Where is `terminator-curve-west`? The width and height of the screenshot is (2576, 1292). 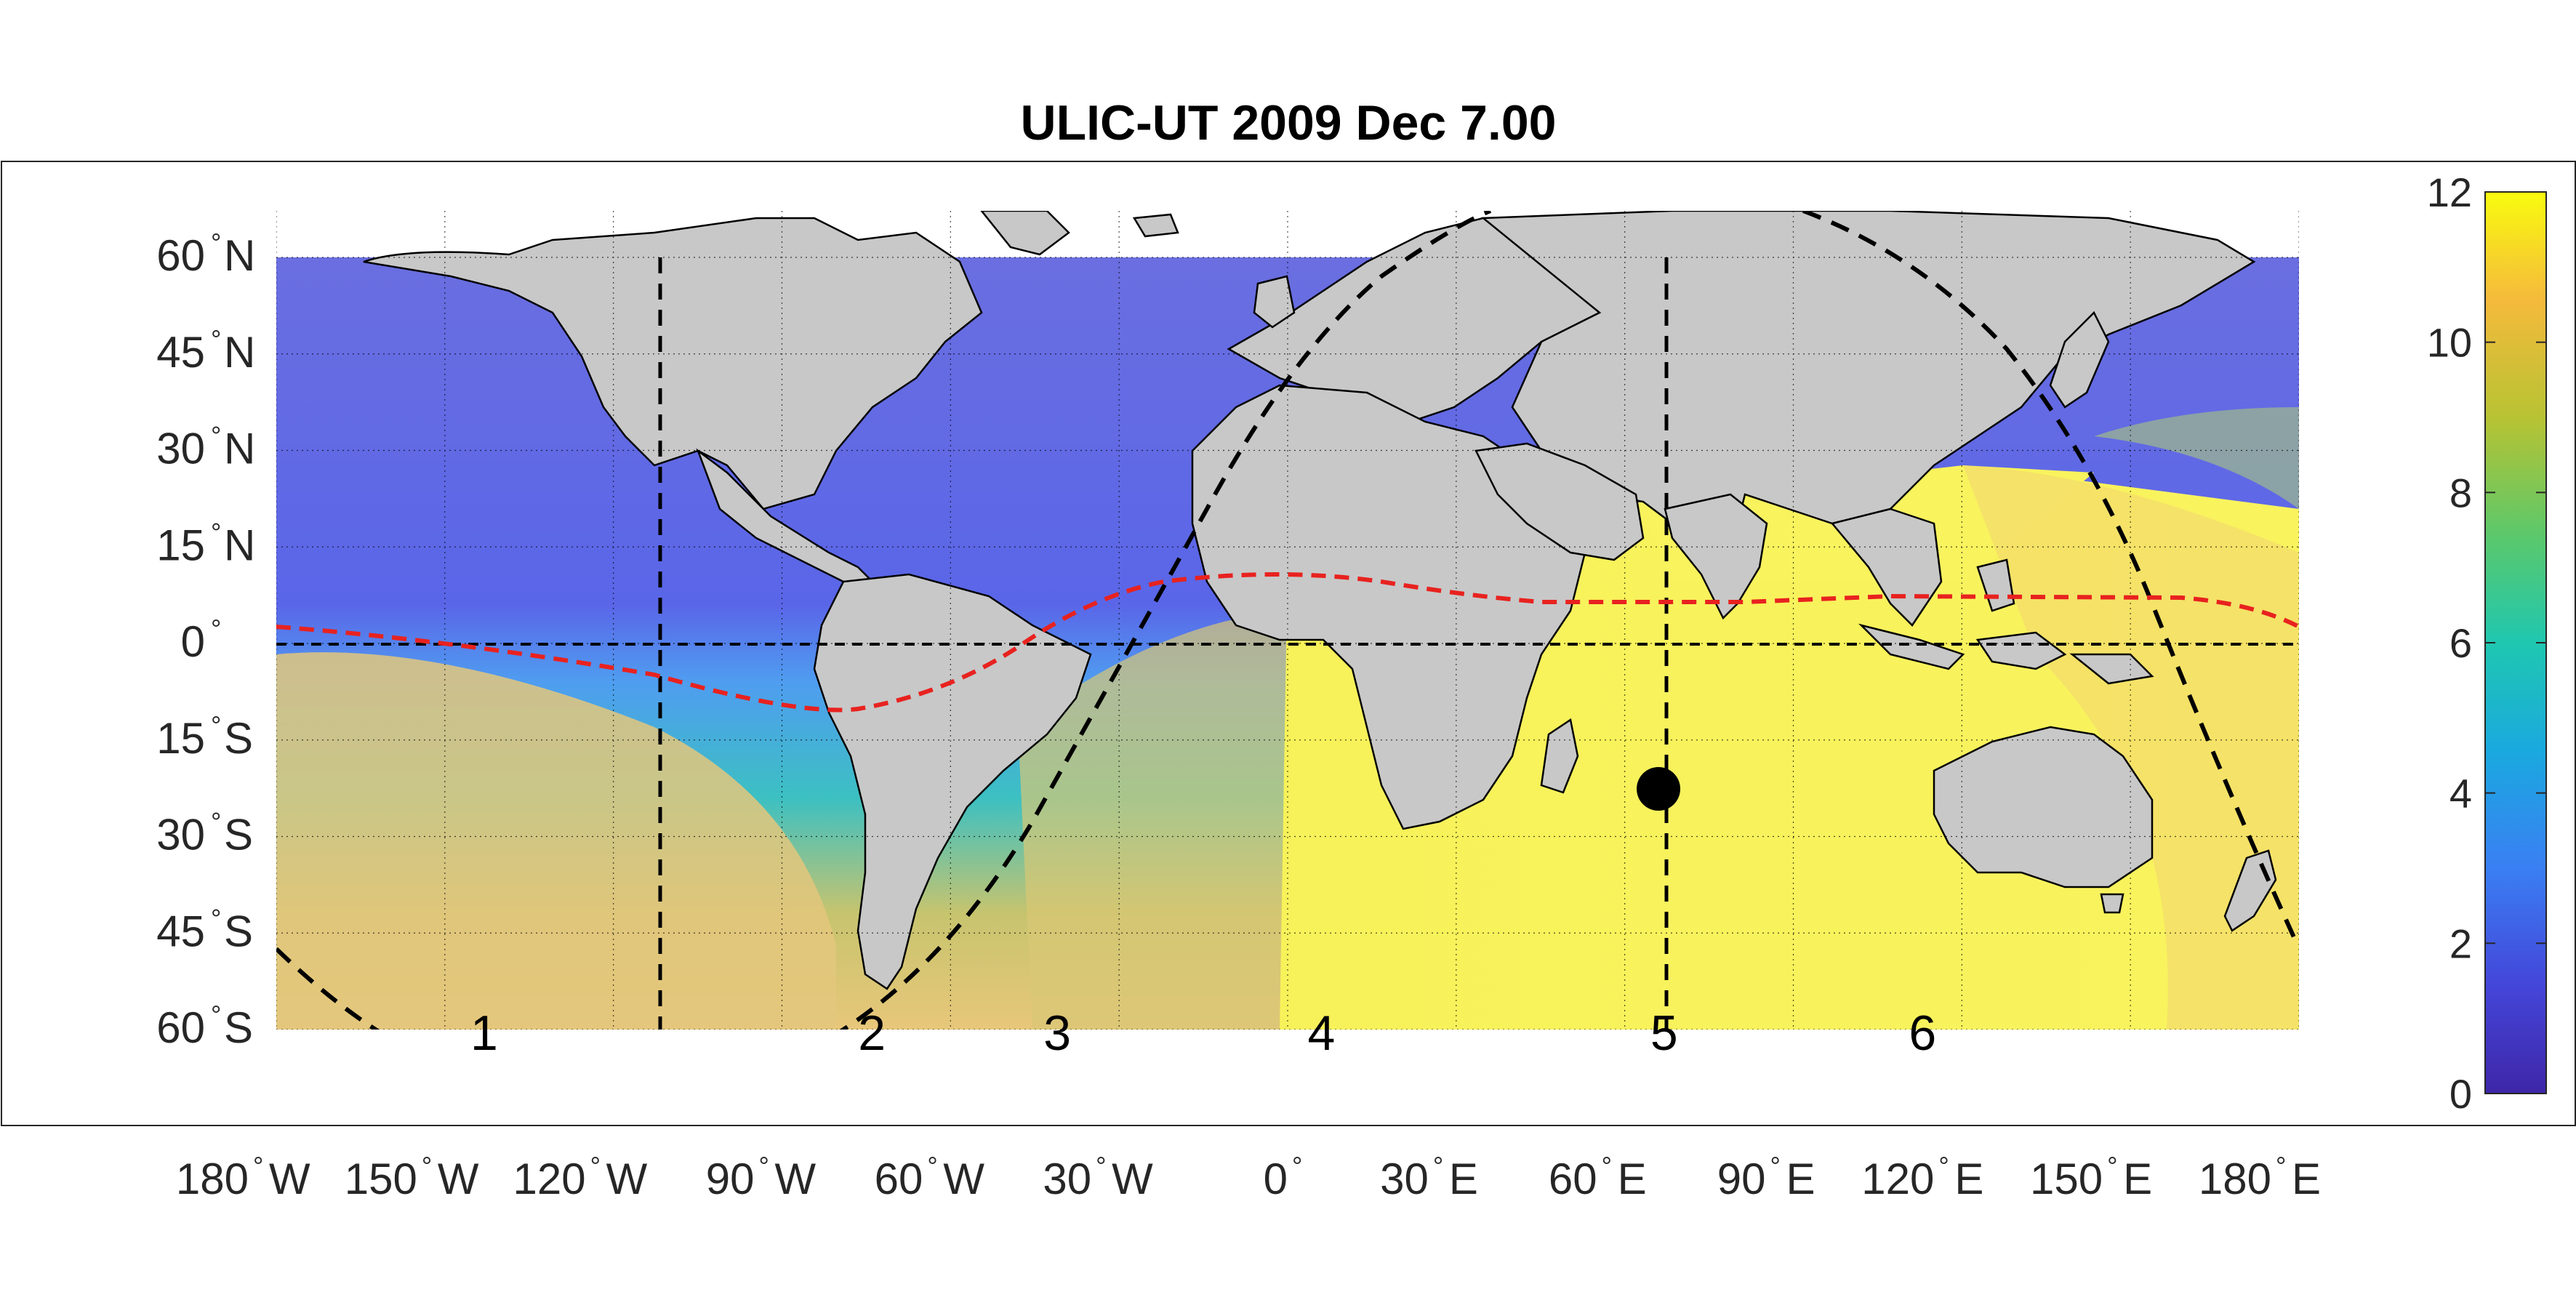
terminator-curve-west is located at coordinates (328, 988).